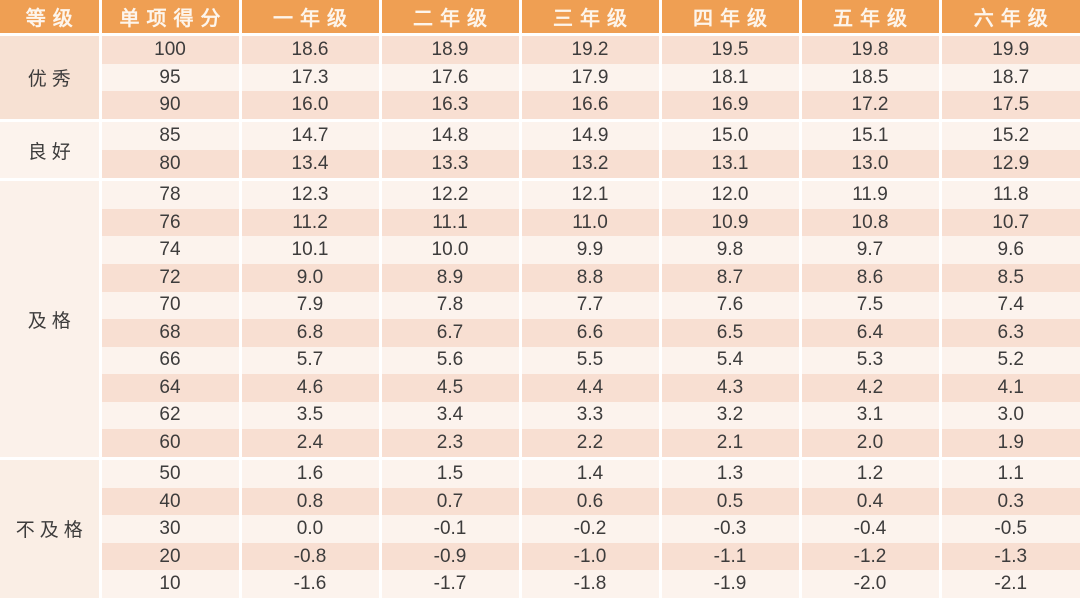  What do you see at coordinates (731, 556) in the screenshot?
I see `value-cell: -1.1` at bounding box center [731, 556].